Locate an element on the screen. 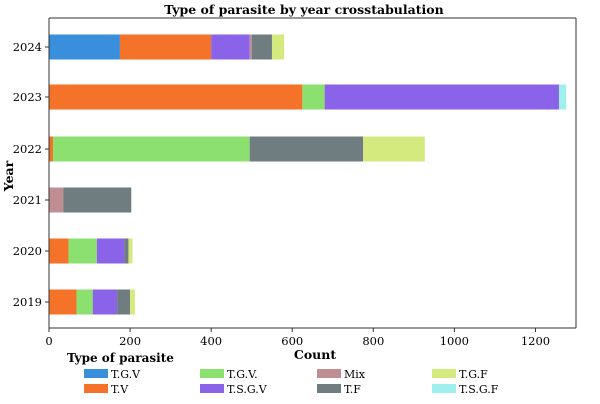 Image resolution: width=600 pixels, height=404 pixels. legend: T.G.V T.V T.G.V. T.S.G.V Mix T.F T.G.F T.S.G.F is located at coordinates (291, 382).